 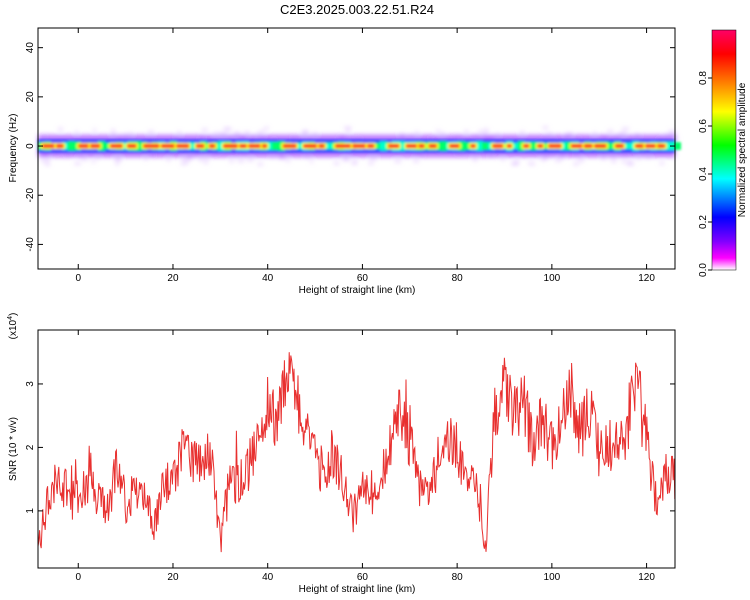 What do you see at coordinates (13, 449) in the screenshot?
I see `snr-y-axis-label: SNR (10 * v/v)` at bounding box center [13, 449].